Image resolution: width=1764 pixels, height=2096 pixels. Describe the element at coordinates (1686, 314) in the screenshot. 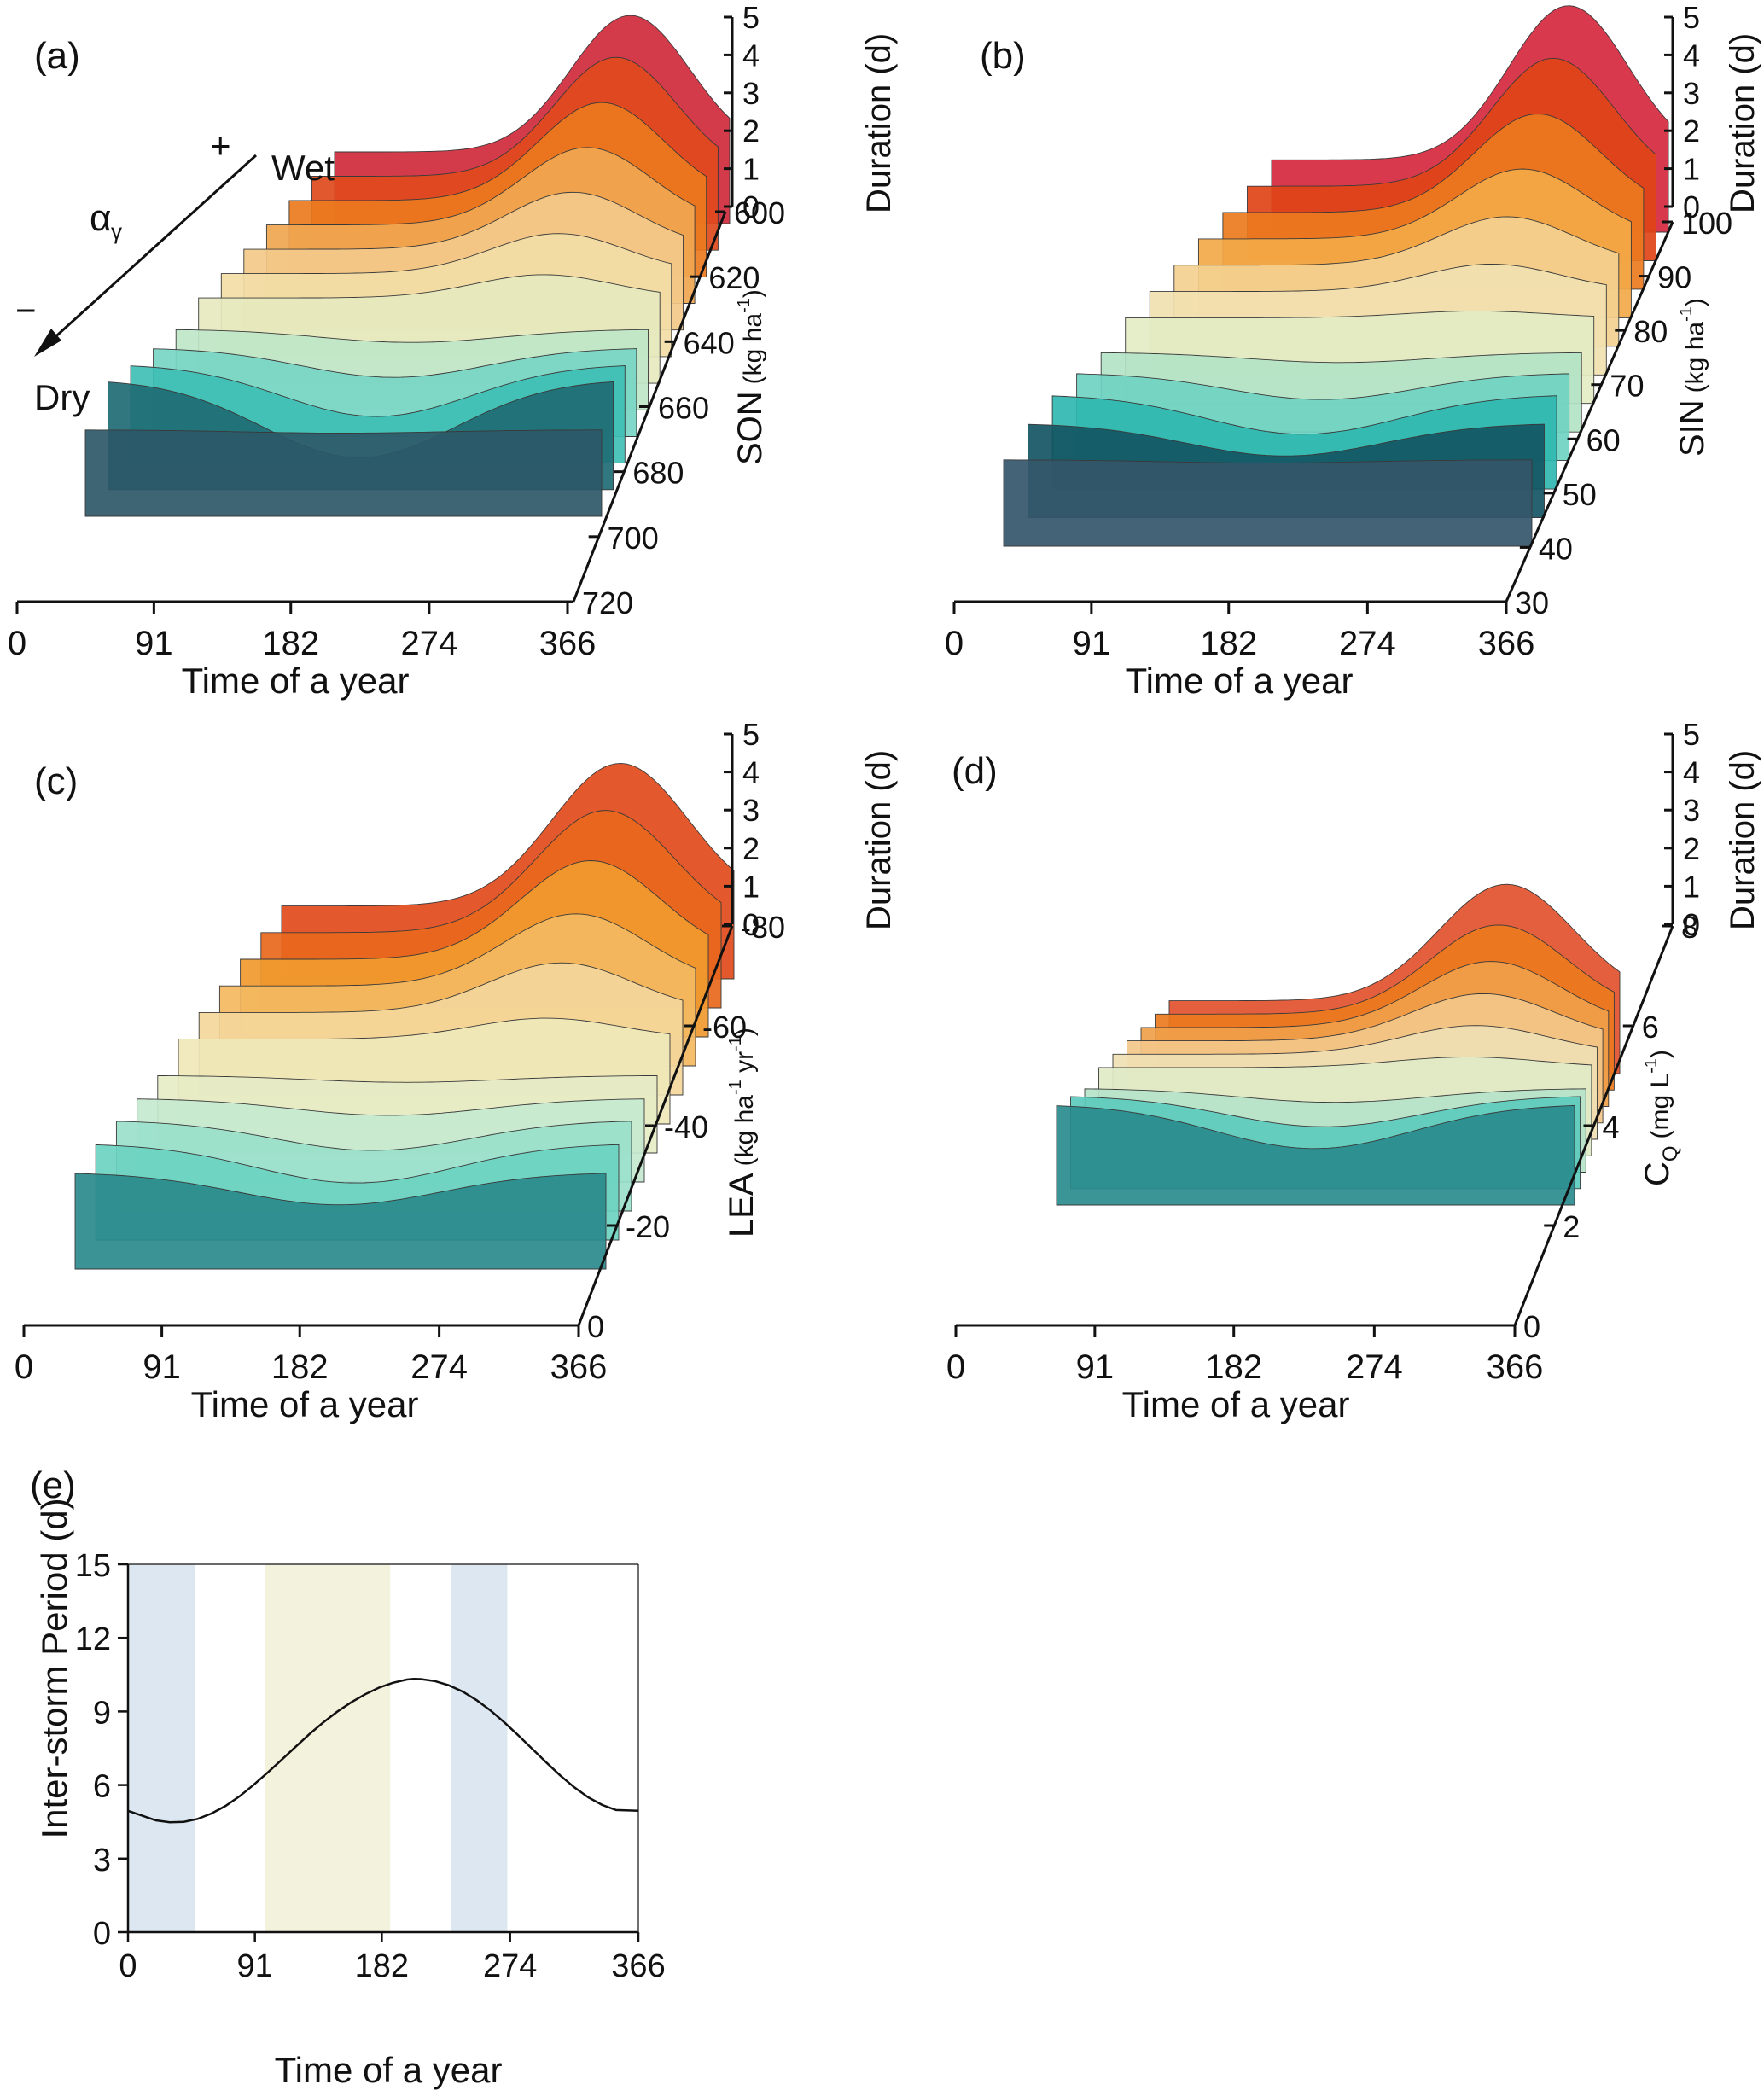

I see `sin-axis-exp: -1` at that location.